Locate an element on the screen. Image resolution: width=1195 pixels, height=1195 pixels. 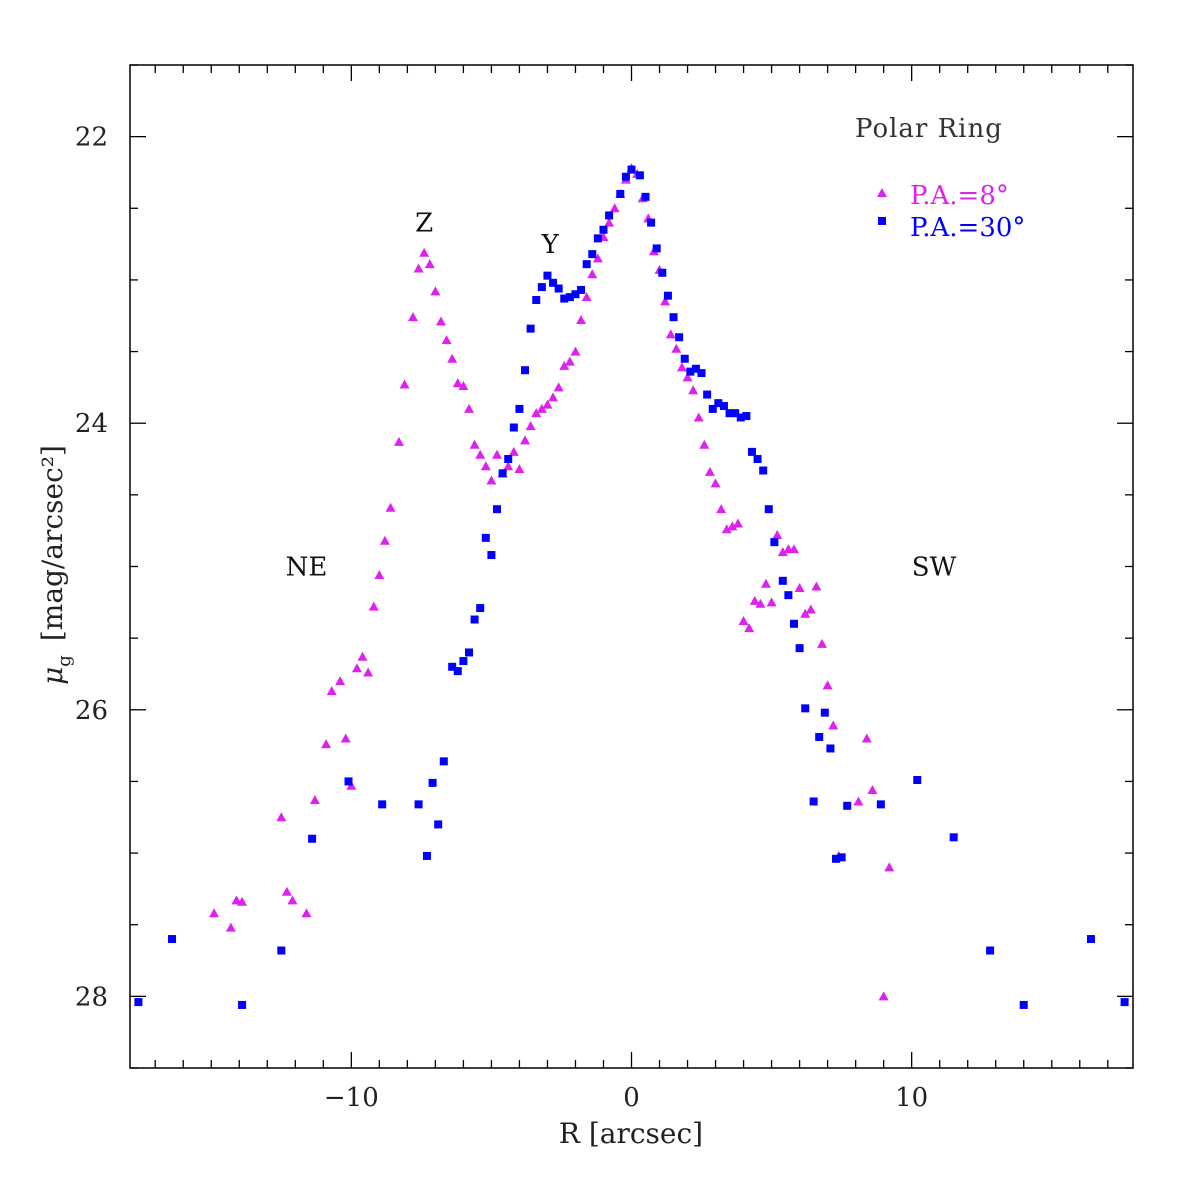
x-tick-labels: −10 0 10 is located at coordinates (626, 1098).